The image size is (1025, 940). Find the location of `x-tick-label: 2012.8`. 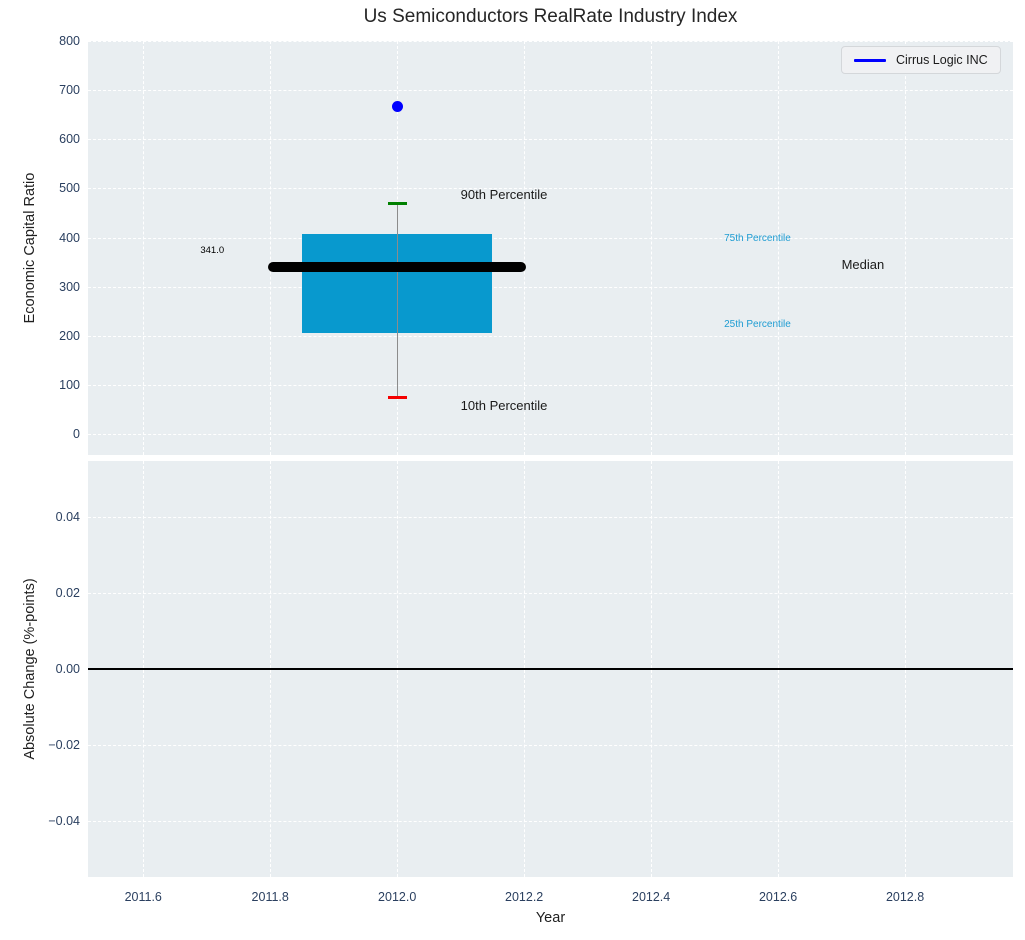

x-tick-label: 2012.8 is located at coordinates (905, 897).